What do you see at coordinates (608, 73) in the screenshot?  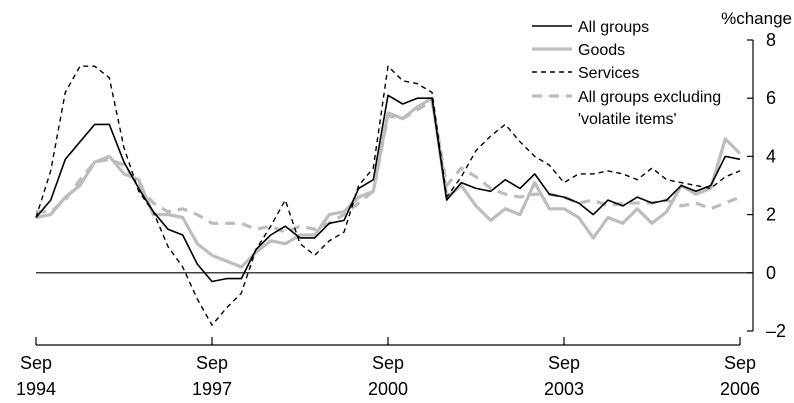 I see `legend-label: Services` at bounding box center [608, 73].